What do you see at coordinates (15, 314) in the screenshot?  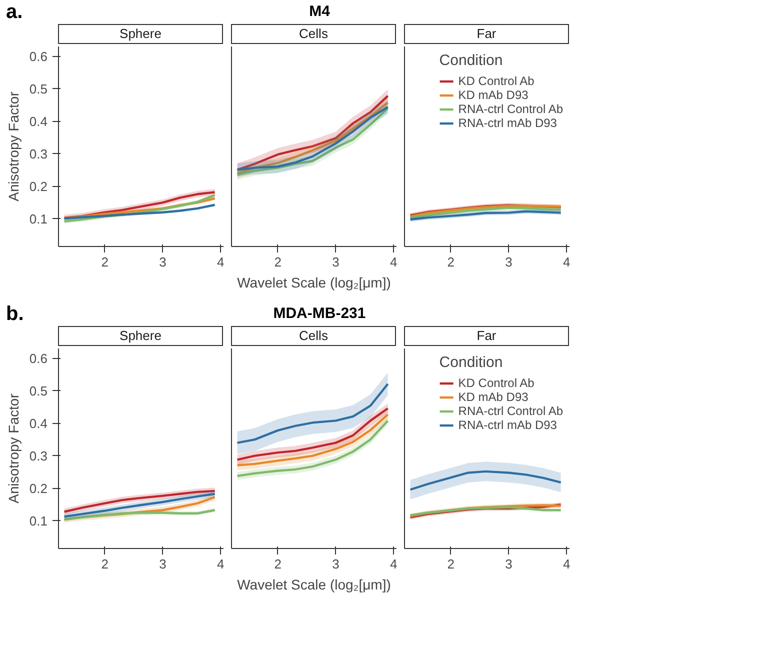 I see `text: b.` at bounding box center [15, 314].